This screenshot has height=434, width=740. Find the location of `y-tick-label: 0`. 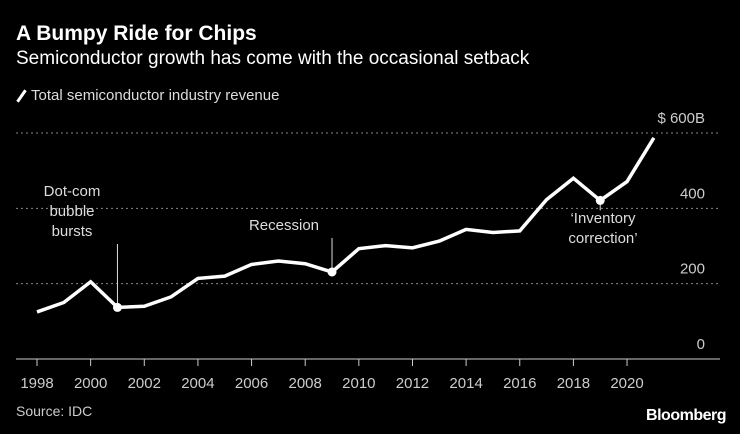

y-tick-label: 0 is located at coordinates (701, 344).